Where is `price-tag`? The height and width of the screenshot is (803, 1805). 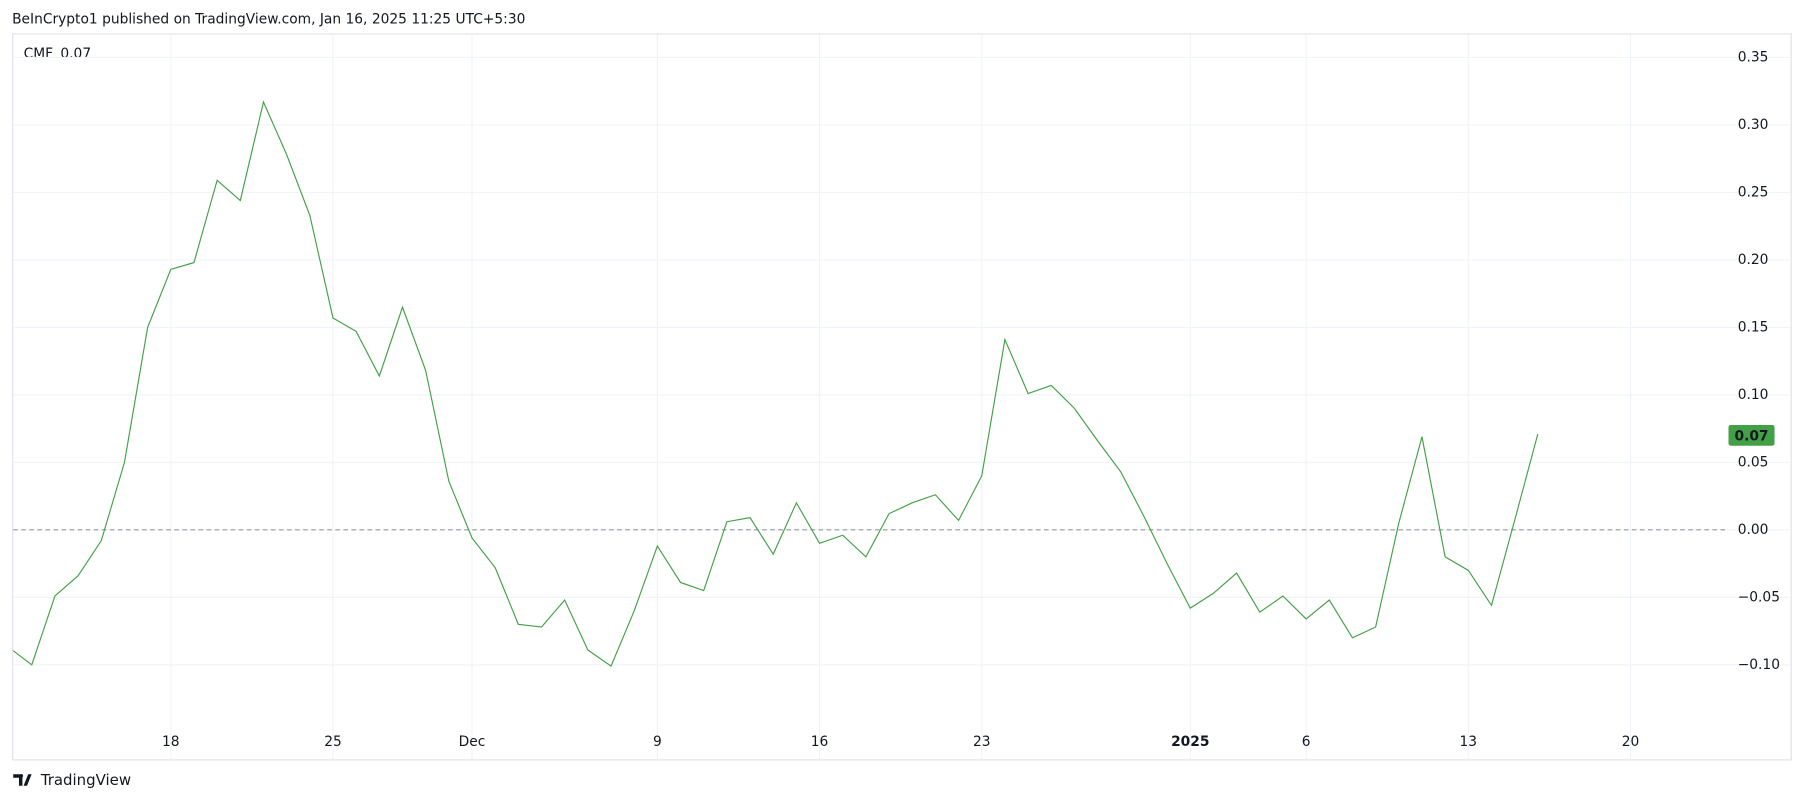 price-tag is located at coordinates (1751, 435).